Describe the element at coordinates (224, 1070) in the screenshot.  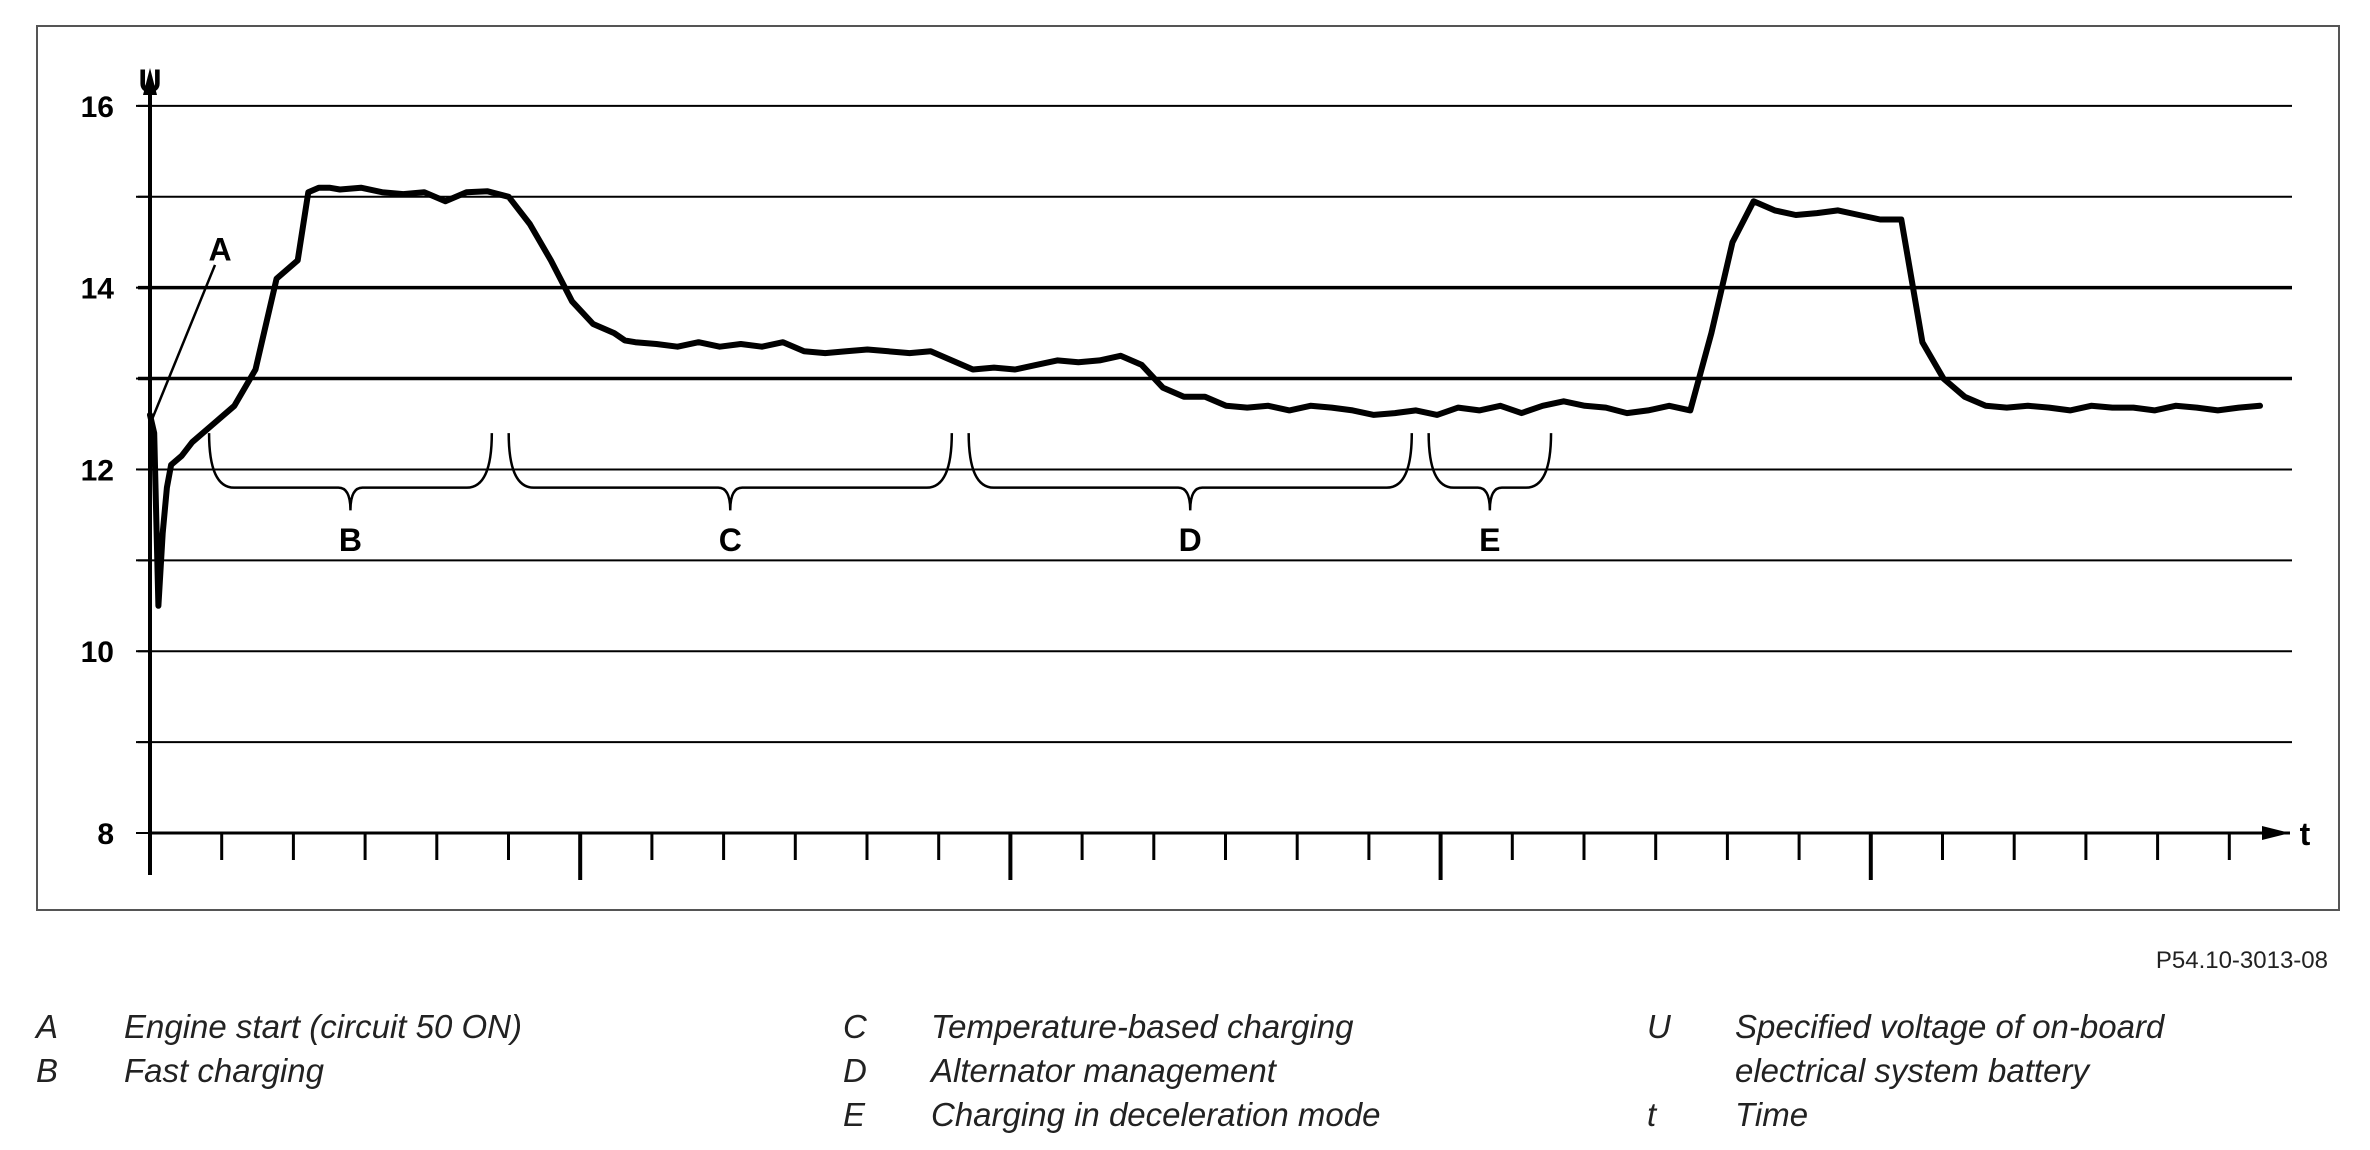
I see `legend-text: Fast charging` at that location.